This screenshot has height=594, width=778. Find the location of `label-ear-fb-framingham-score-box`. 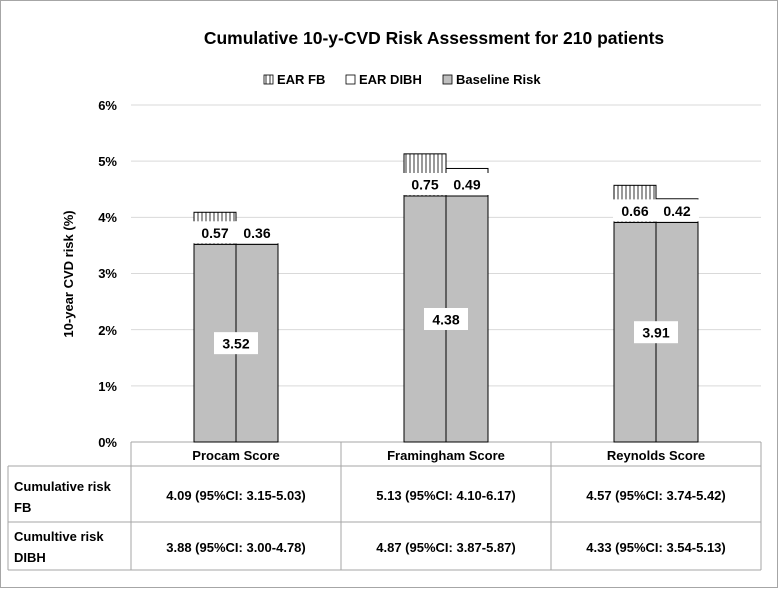

label-ear-fb-framingham-score-box is located at coordinates (425, 183).